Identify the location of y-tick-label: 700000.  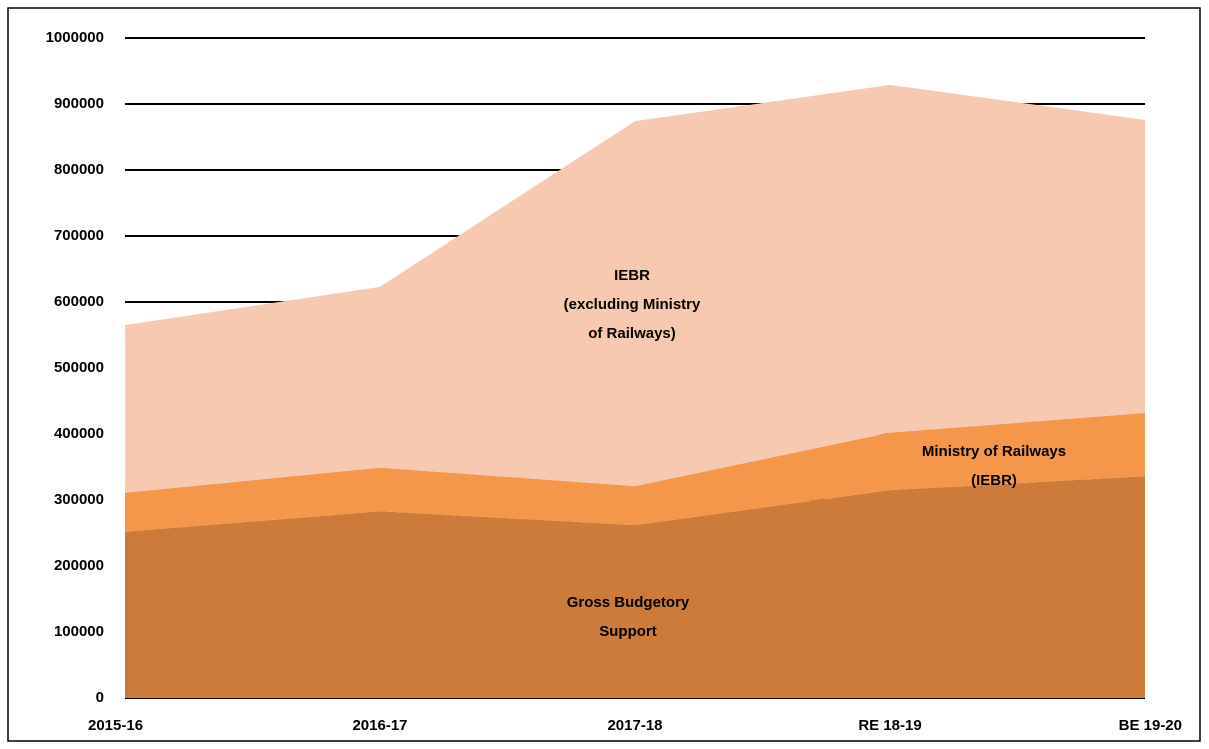
(79, 235).